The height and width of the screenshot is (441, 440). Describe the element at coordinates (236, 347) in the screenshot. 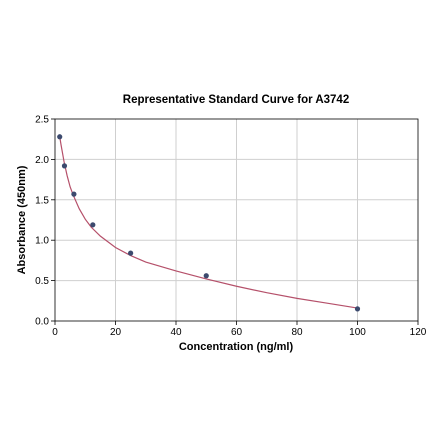

I see `x-axis-label: Concentration (ng/ml)` at that location.